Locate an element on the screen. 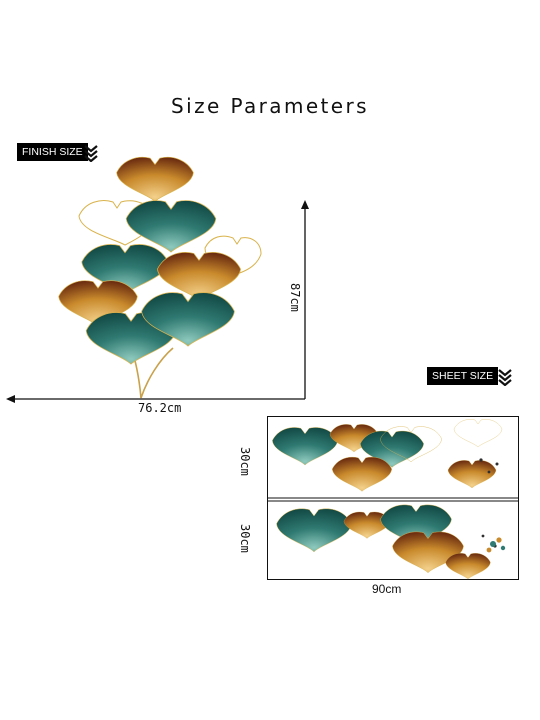 This screenshot has width=540, height=720. finish-size-tag: FINISH SIZE is located at coordinates (52, 152).